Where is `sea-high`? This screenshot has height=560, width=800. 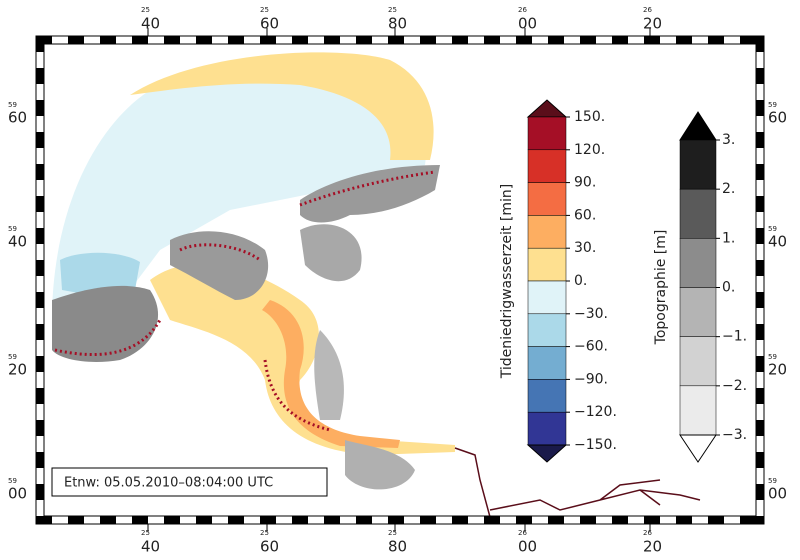
sea-high is located at coordinates (282, 106).